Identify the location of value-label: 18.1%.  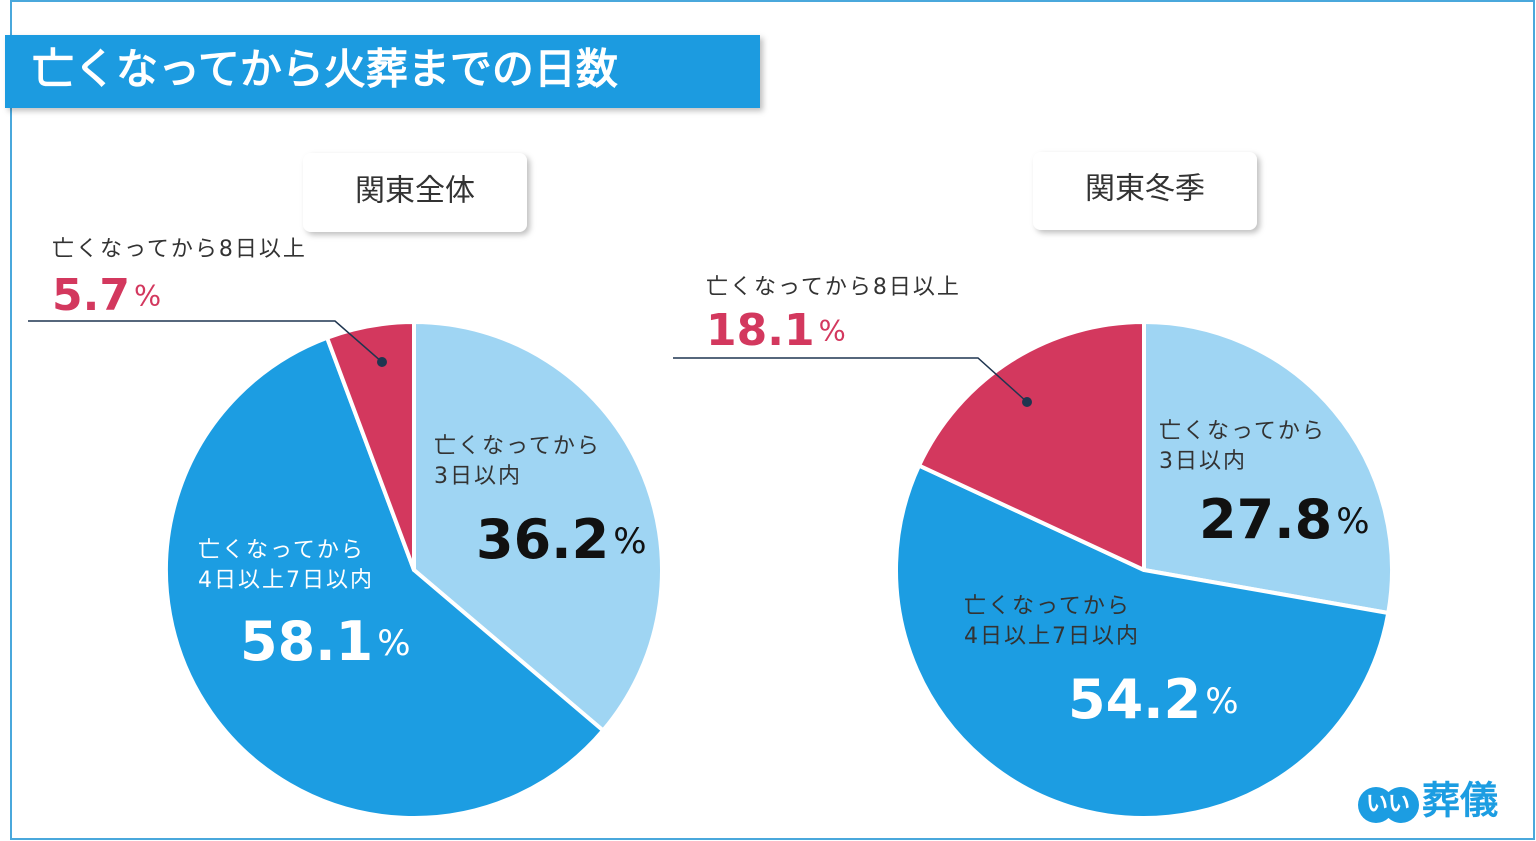
(776, 330).